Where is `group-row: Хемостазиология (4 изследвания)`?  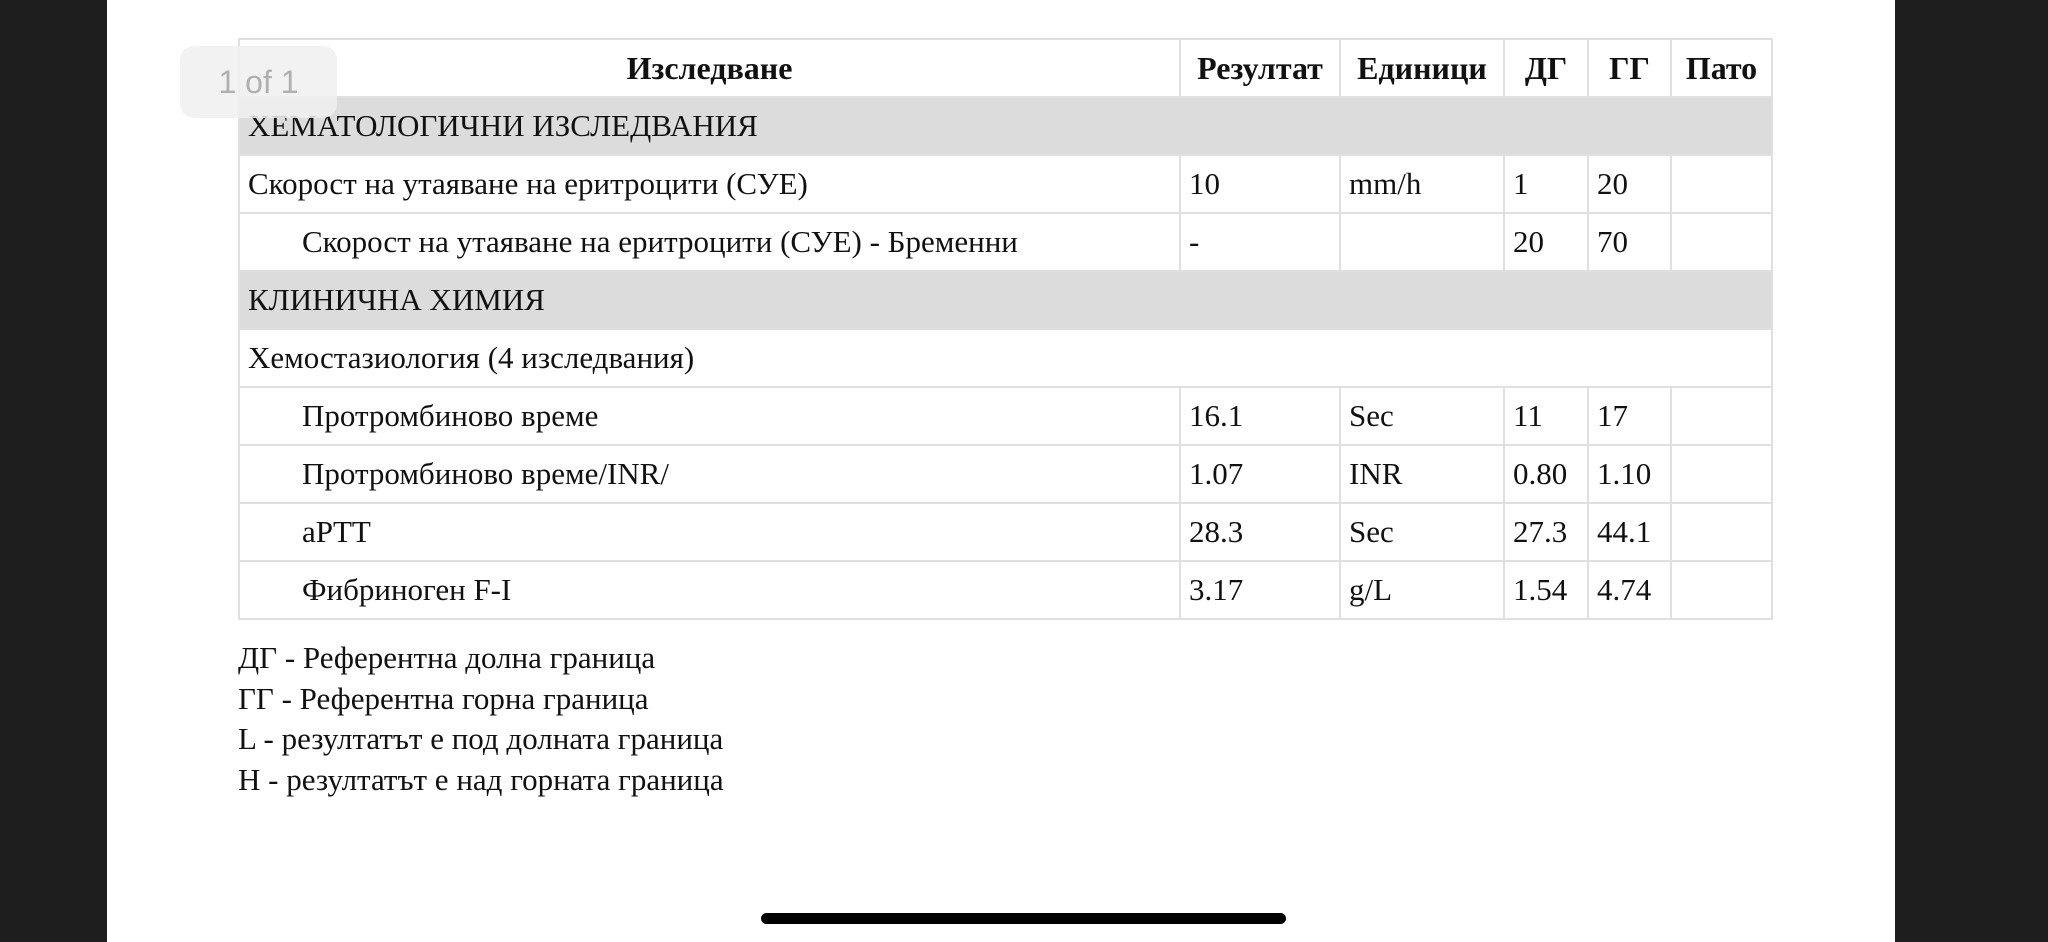
group-row: Хемостазиология (4 изследвания) is located at coordinates (1005, 358).